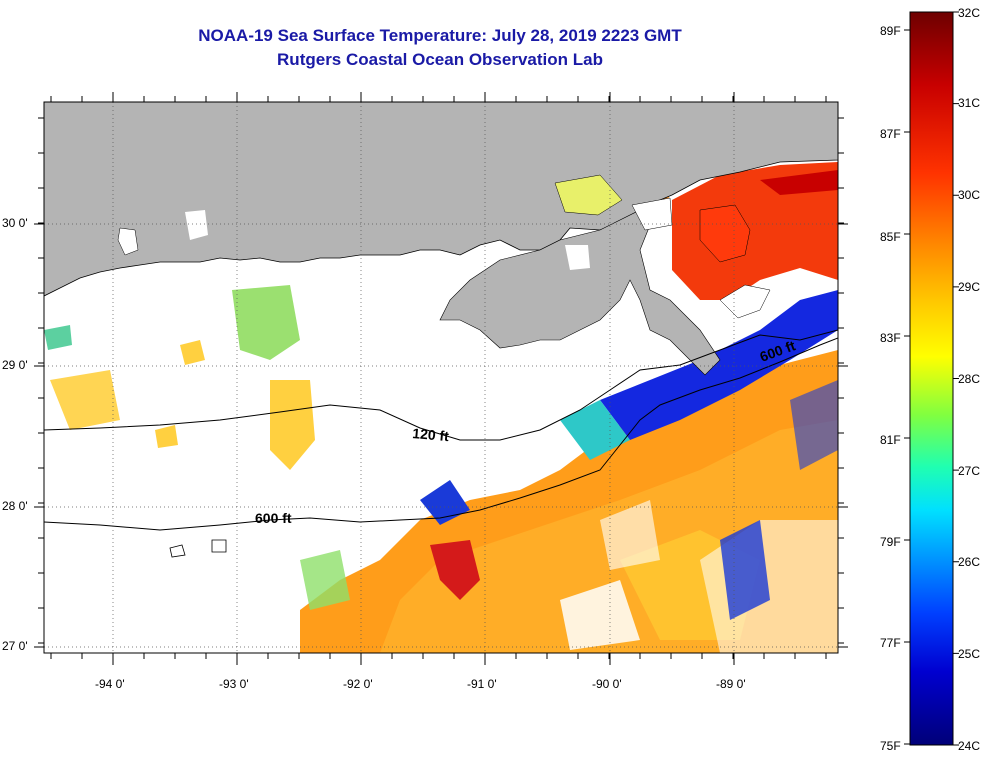 This screenshot has width=992, height=761. I want to click on lon-label-92: -92 0', so click(358, 684).